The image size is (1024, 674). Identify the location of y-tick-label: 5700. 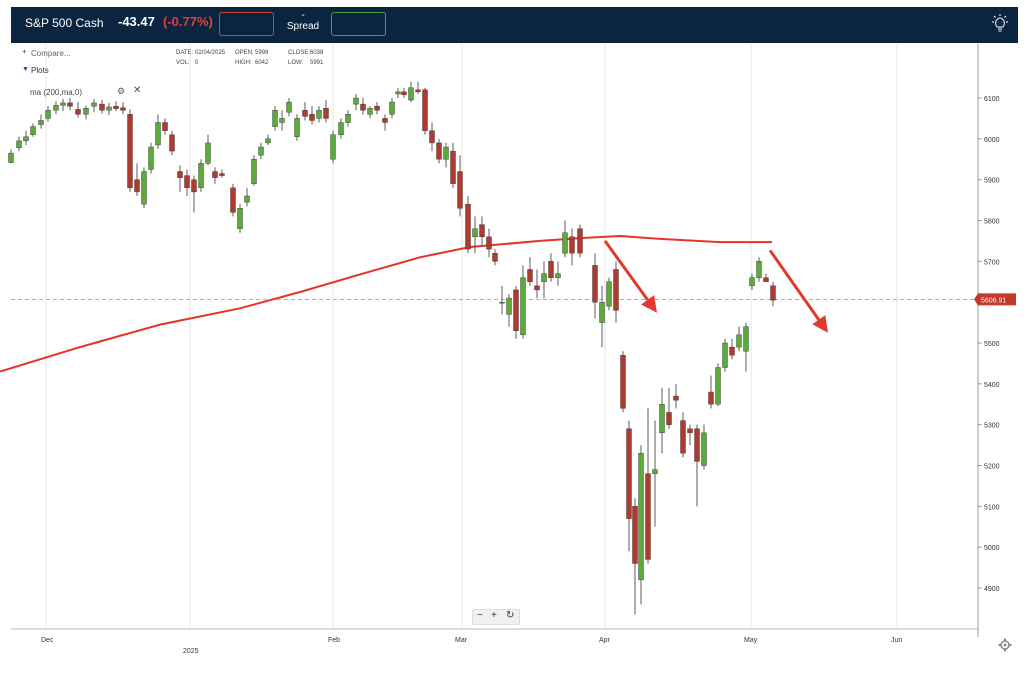
(992, 262).